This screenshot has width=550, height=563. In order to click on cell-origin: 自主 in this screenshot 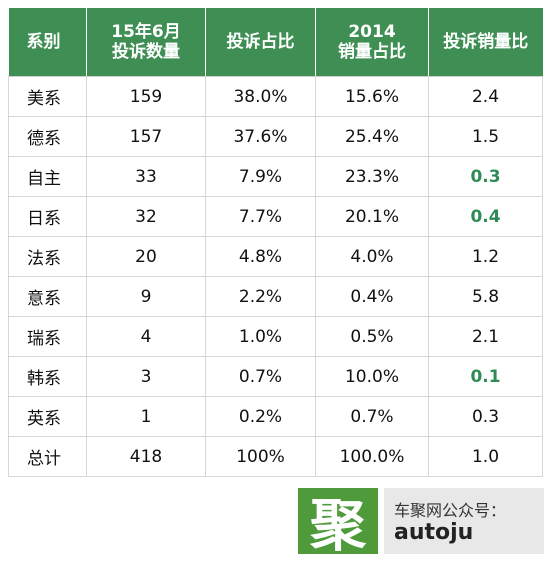, I will do `click(47, 176)`.